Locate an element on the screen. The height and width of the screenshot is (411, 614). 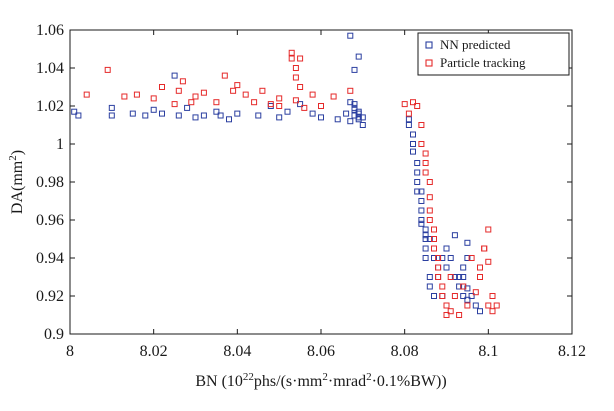
x-tick-label: 8.12 is located at coordinates (572, 351).